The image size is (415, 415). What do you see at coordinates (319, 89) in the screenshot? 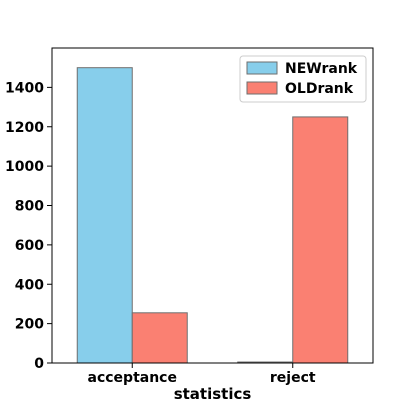
I see `legend-label-oldrank: OLDrank` at bounding box center [319, 89].